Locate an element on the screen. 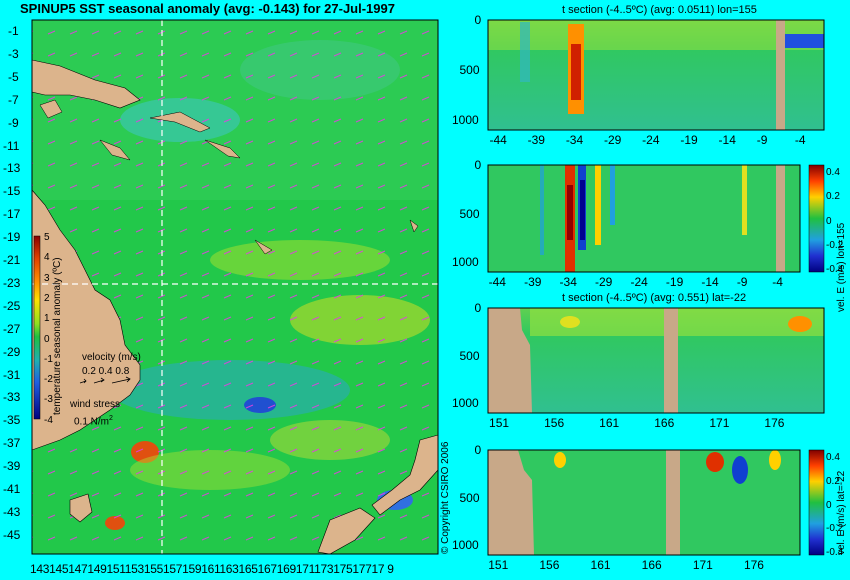  panel2-x-tick: -24 is located at coordinates (639, 282).